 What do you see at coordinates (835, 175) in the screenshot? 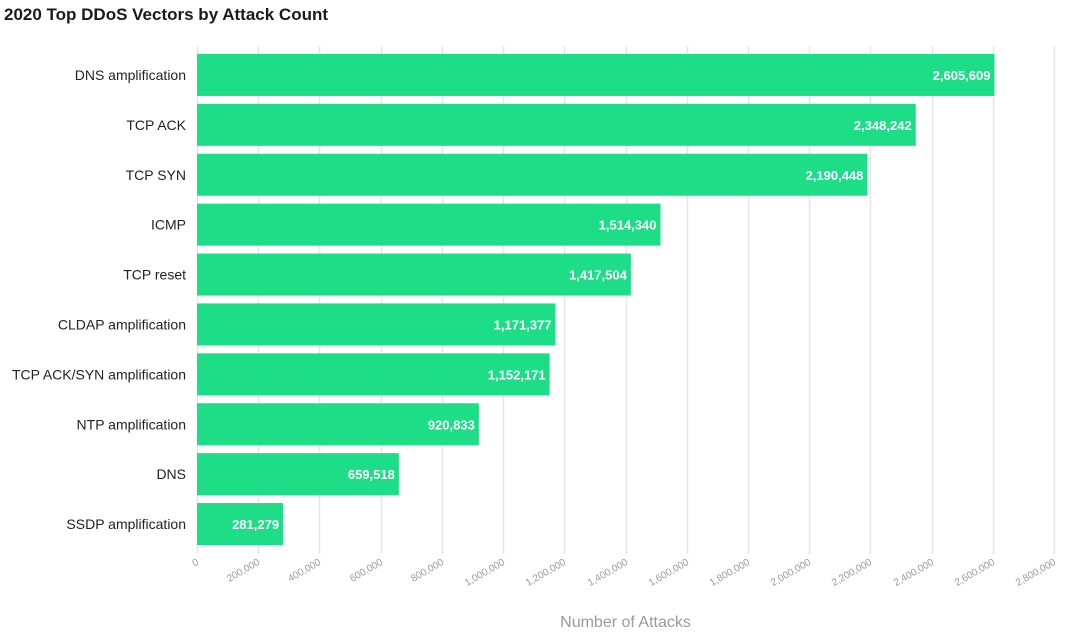
I see `bar-value-label: 2,190,448` at bounding box center [835, 175].